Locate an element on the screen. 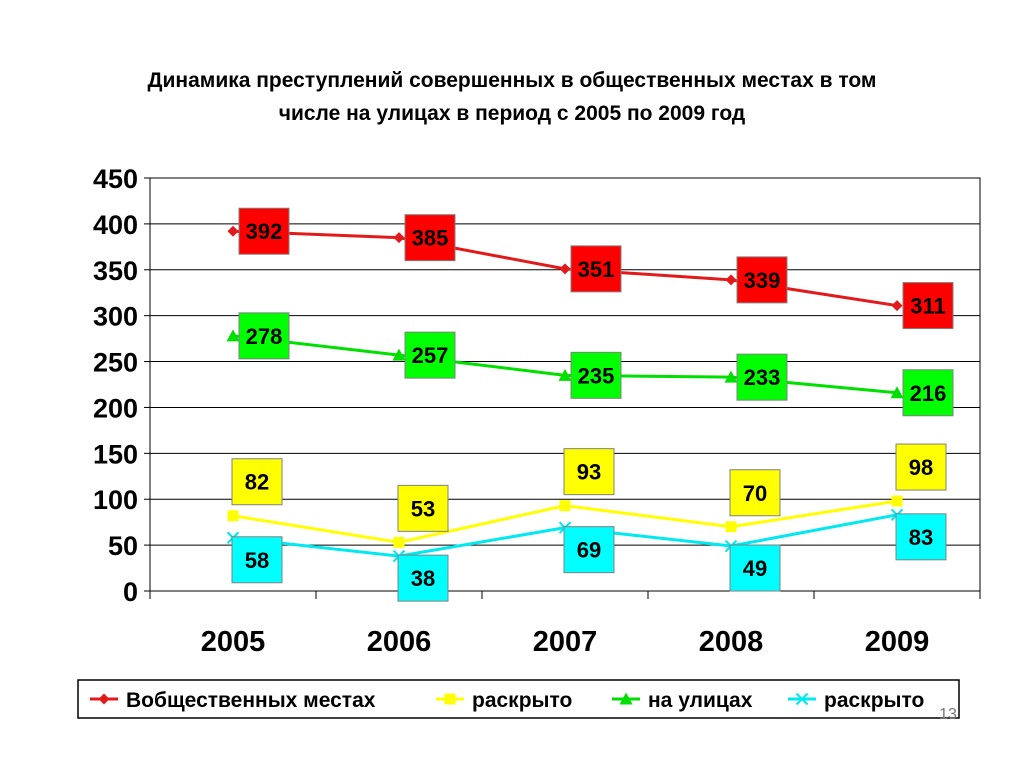  data-label: 83 is located at coordinates (921, 537).